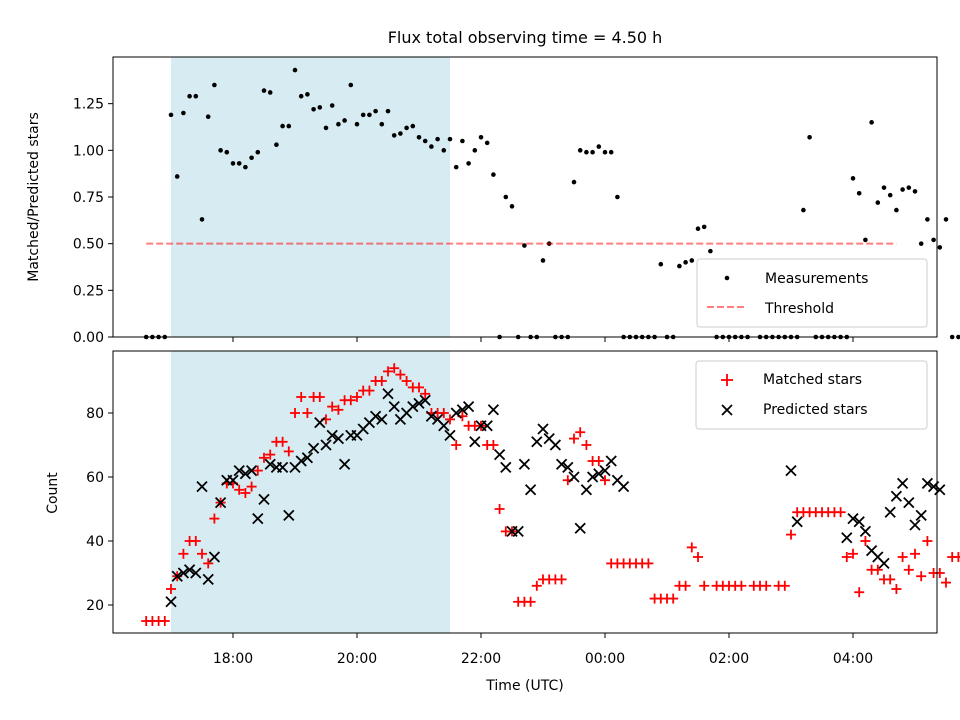  What do you see at coordinates (88, 198) in the screenshot?
I see `y-tick-label: 0.75` at bounding box center [88, 198].